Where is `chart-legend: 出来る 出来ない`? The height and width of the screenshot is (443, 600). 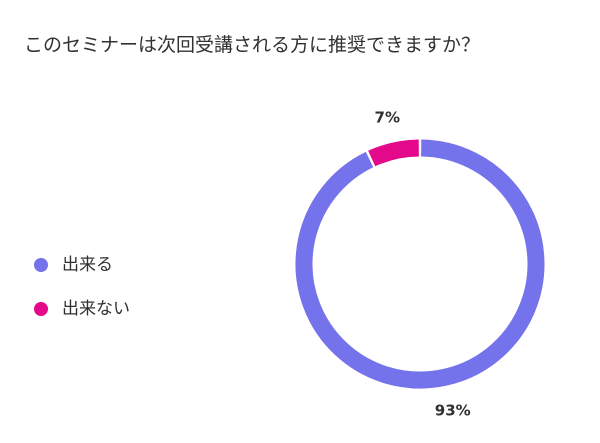
chart-legend: 出来る 出来ない is located at coordinates (82, 297).